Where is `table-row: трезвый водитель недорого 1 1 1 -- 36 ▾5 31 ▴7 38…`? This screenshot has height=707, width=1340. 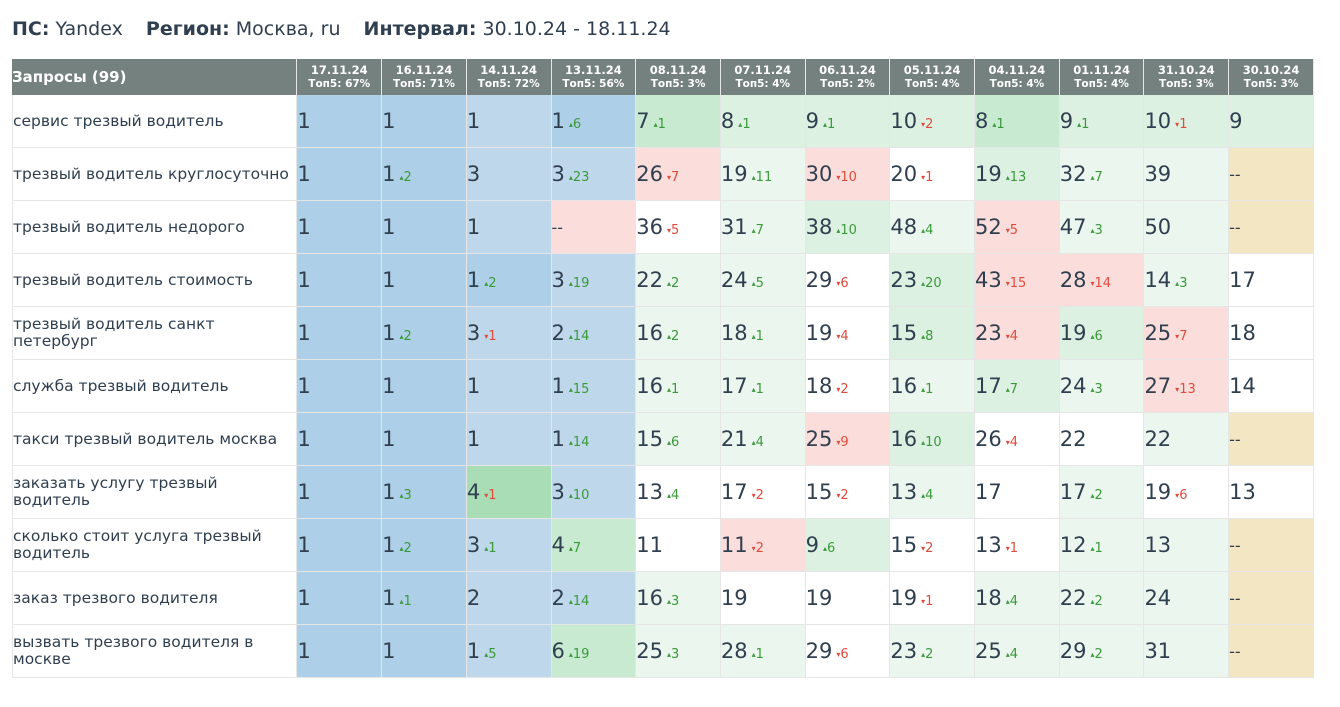
table-row: трезвый водитель недорого 1 1 1 -- 36 ▾5 31 ▴7 38… is located at coordinates (663, 227).